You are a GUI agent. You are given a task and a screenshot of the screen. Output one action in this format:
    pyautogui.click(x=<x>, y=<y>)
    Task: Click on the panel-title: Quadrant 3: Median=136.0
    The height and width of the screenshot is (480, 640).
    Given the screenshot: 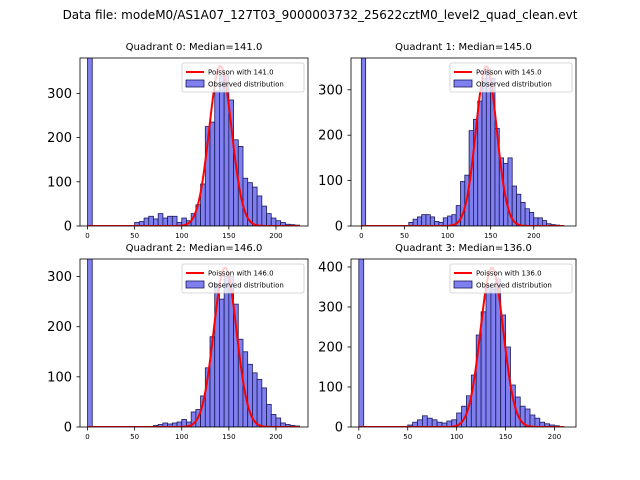 What is the action you would take?
    pyautogui.click(x=463, y=248)
    